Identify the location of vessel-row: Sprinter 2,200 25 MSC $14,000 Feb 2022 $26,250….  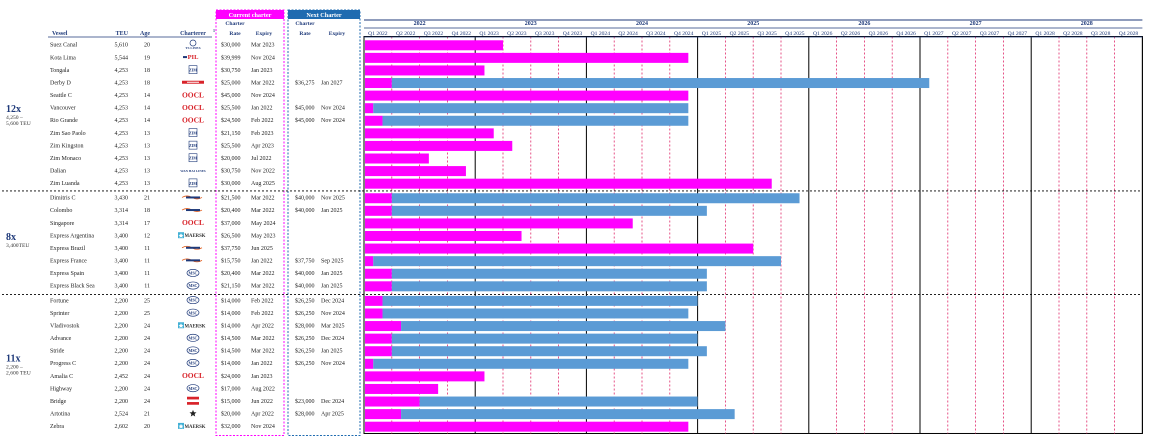
(197, 312).